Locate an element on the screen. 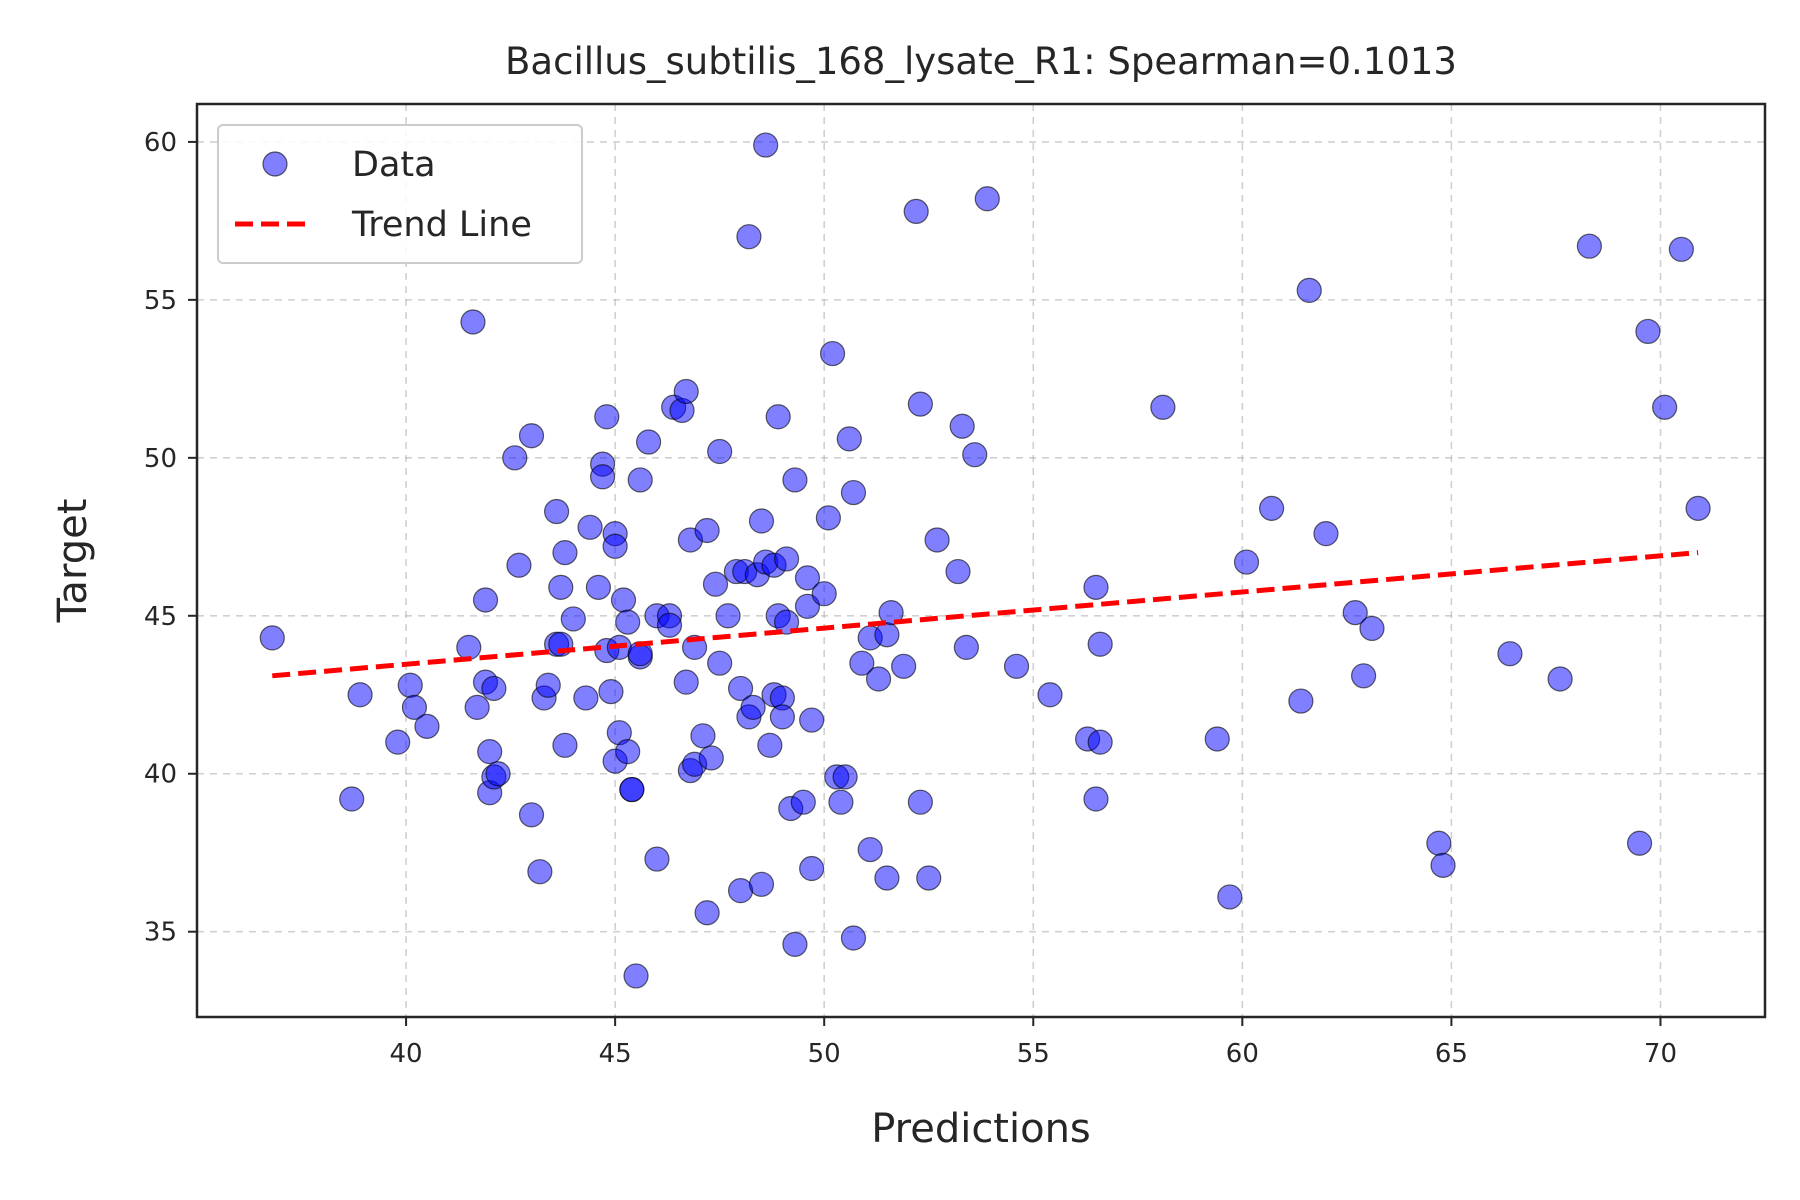 The width and height of the screenshot is (1800, 1200). y-tick-label: 55 is located at coordinates (160, 301).